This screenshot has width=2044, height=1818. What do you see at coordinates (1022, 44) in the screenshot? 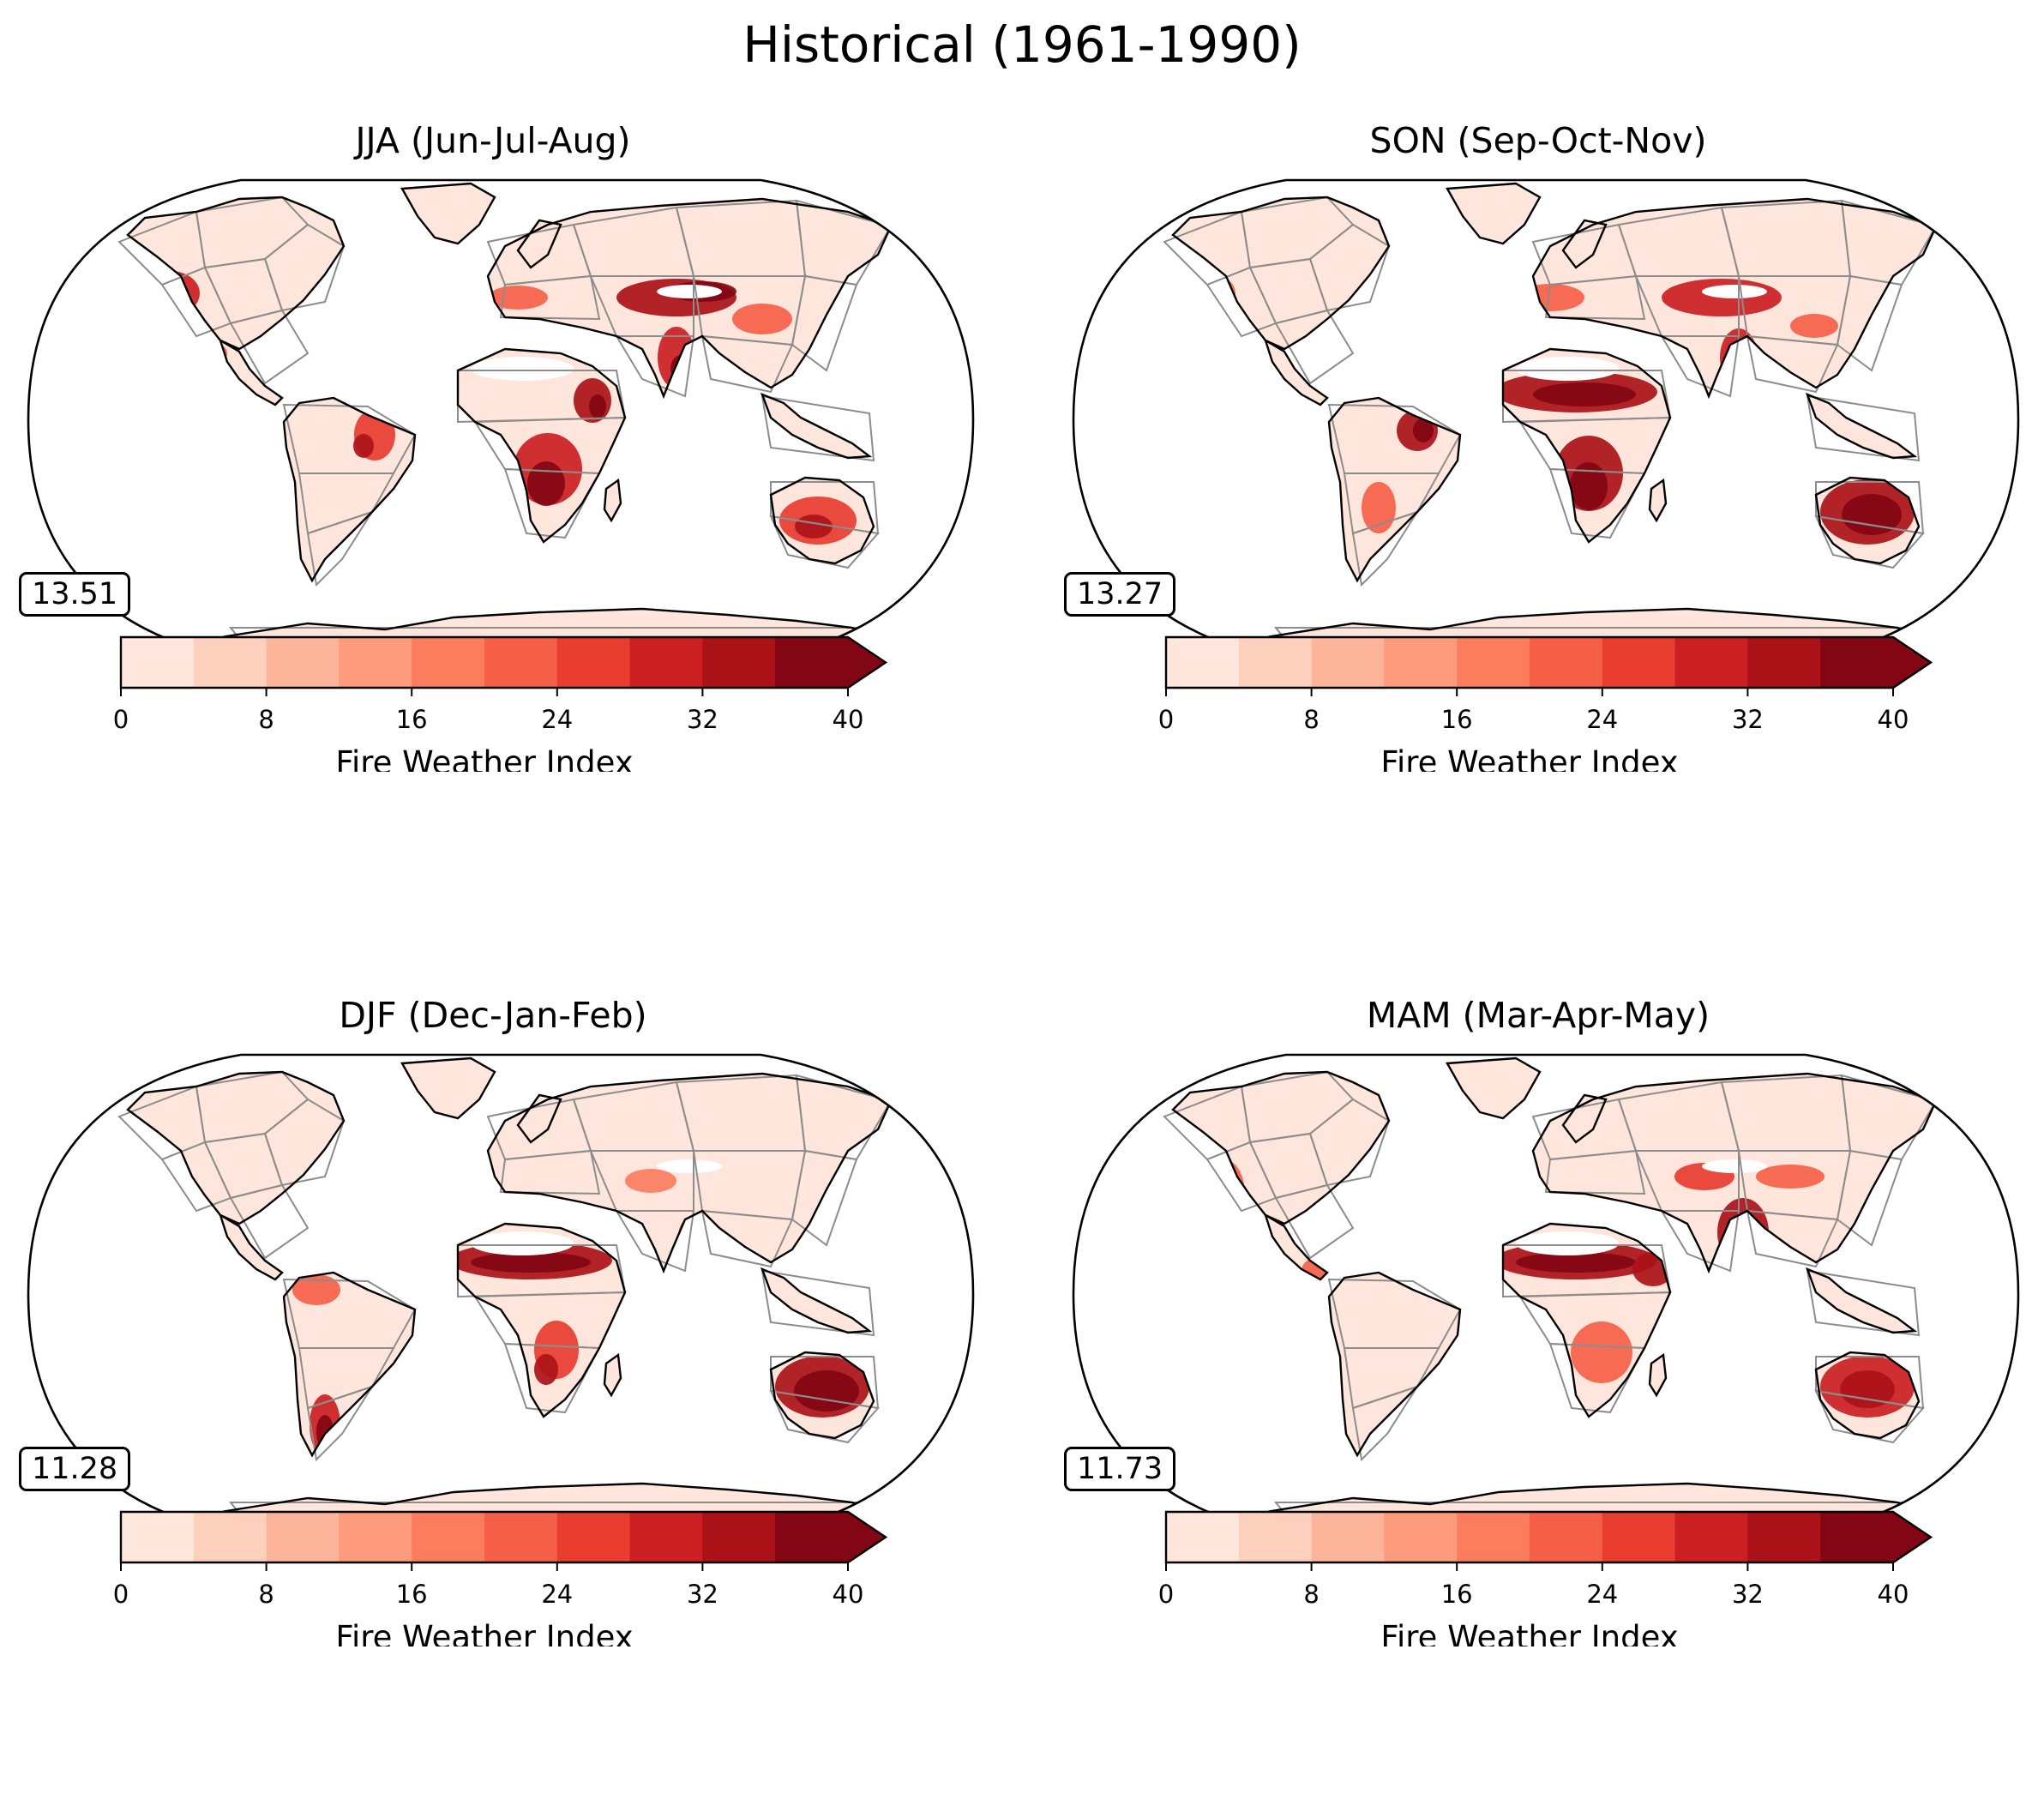
I see `figure-title: Historical (1961-1990)` at bounding box center [1022, 44].